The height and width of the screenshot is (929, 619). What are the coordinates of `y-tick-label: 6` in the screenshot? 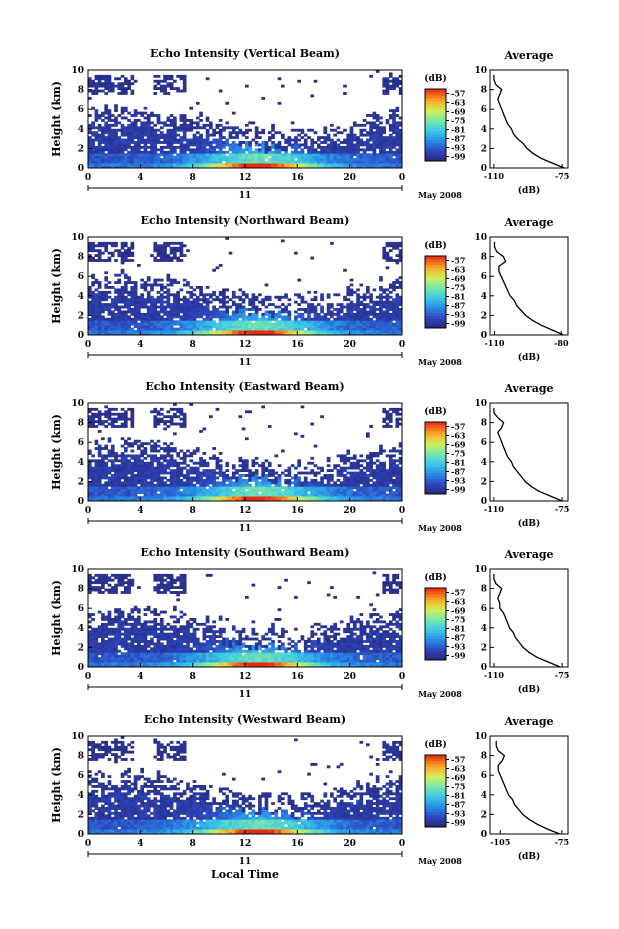 It's located at (81, 277).